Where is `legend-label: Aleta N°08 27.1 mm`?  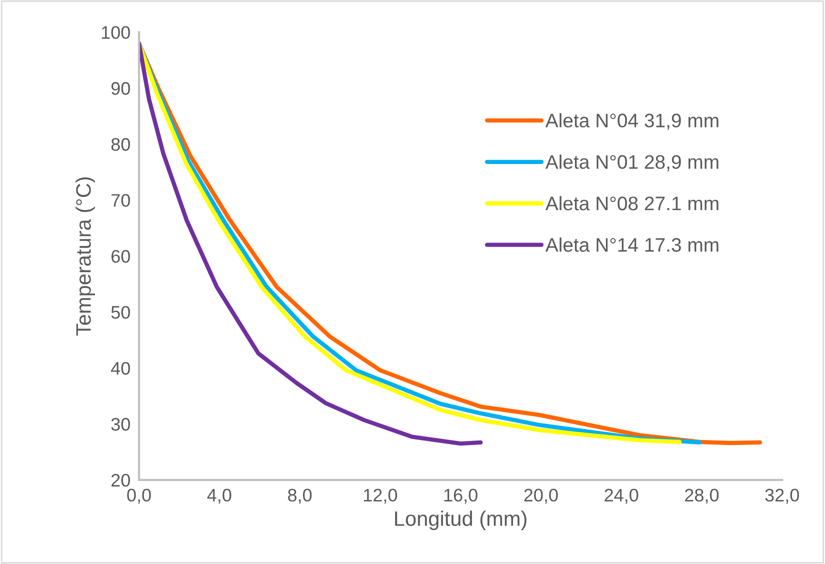 legend-label: Aleta N°08 27.1 mm is located at coordinates (631, 203).